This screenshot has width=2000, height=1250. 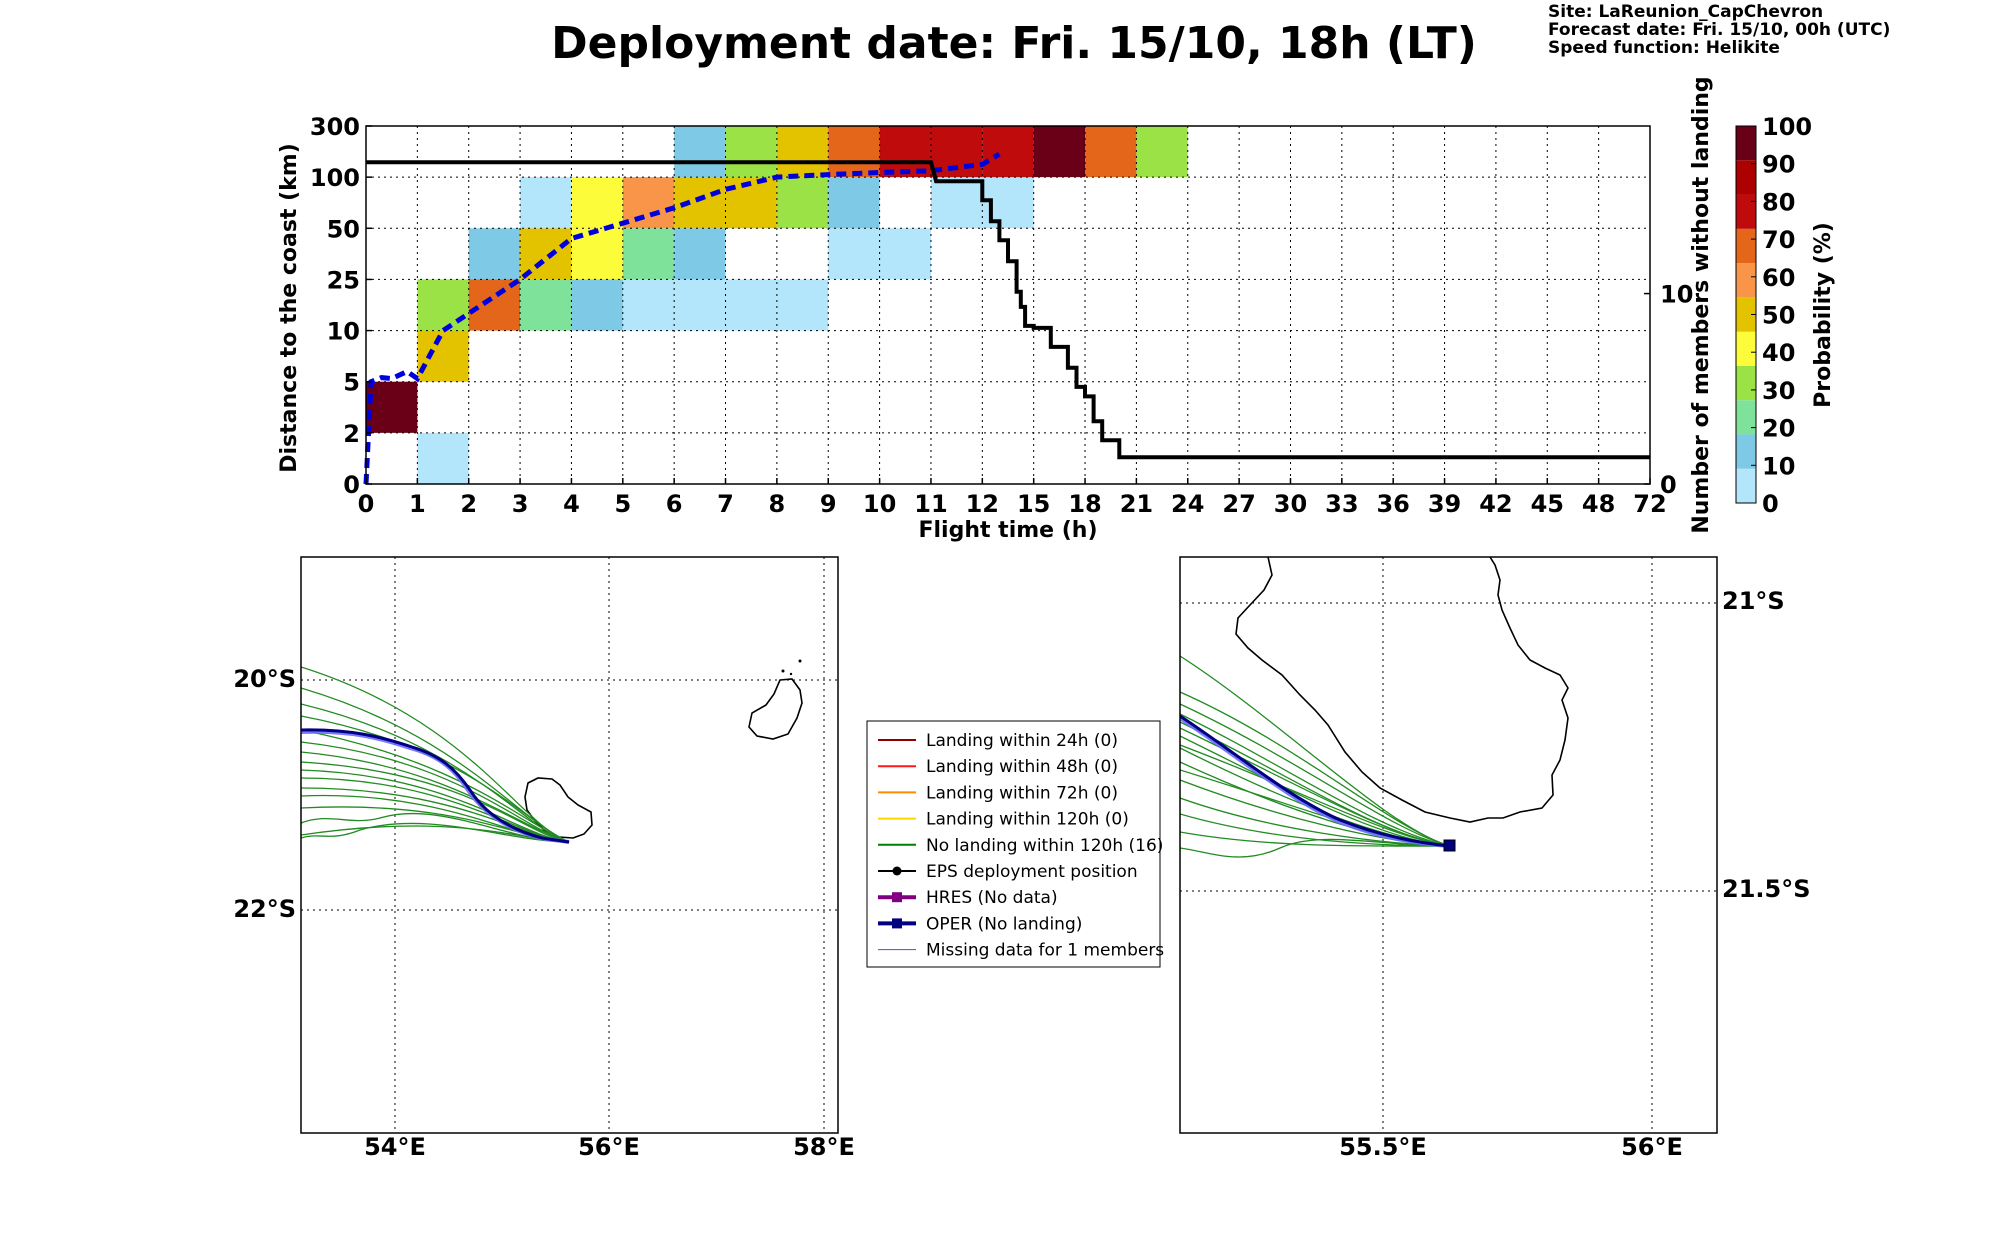 I want to click on colorbar-ticks: 0 10 20 30 40 50 60 70 80 90 100, so click(x=1781, y=315).